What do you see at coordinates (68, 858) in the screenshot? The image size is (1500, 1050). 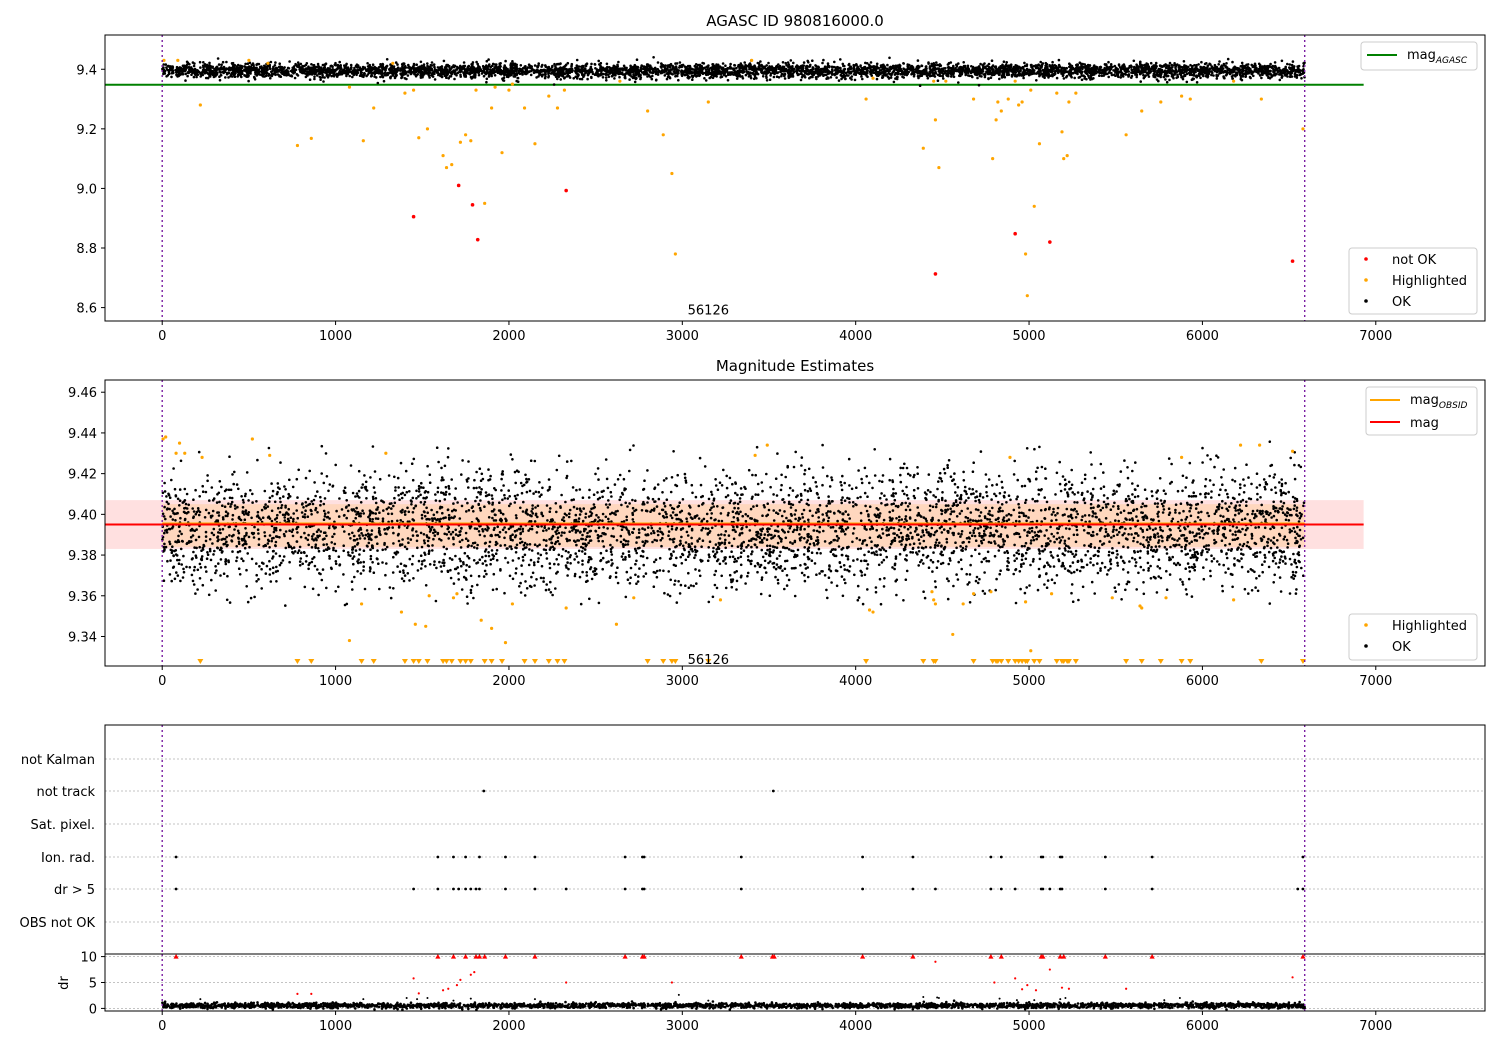 I see `flag-row-label: Ion. rad.` at bounding box center [68, 858].